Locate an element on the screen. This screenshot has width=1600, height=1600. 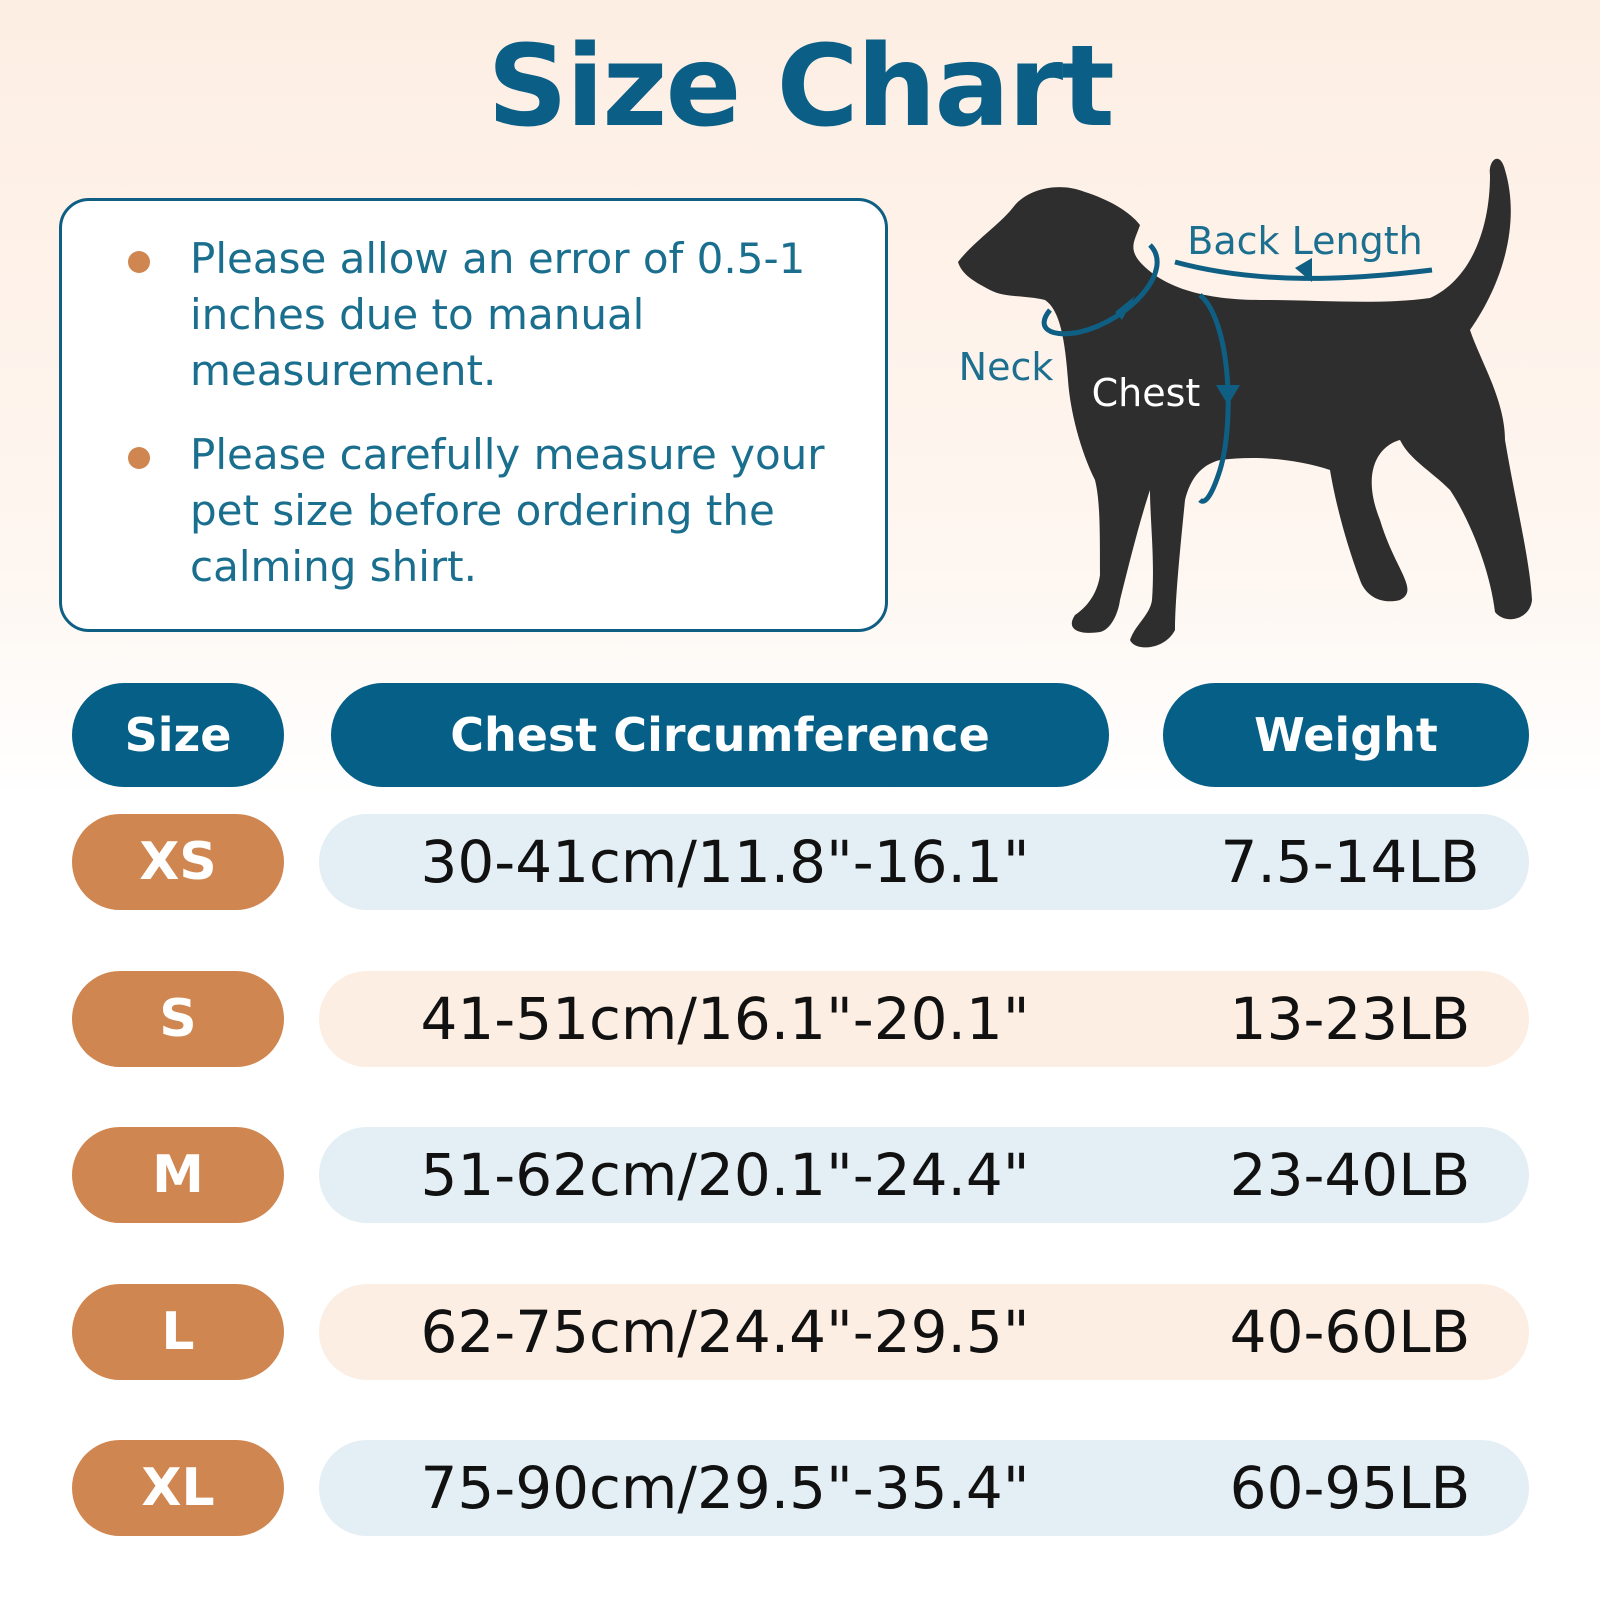
size-cell: XL is located at coordinates (178, 1488).